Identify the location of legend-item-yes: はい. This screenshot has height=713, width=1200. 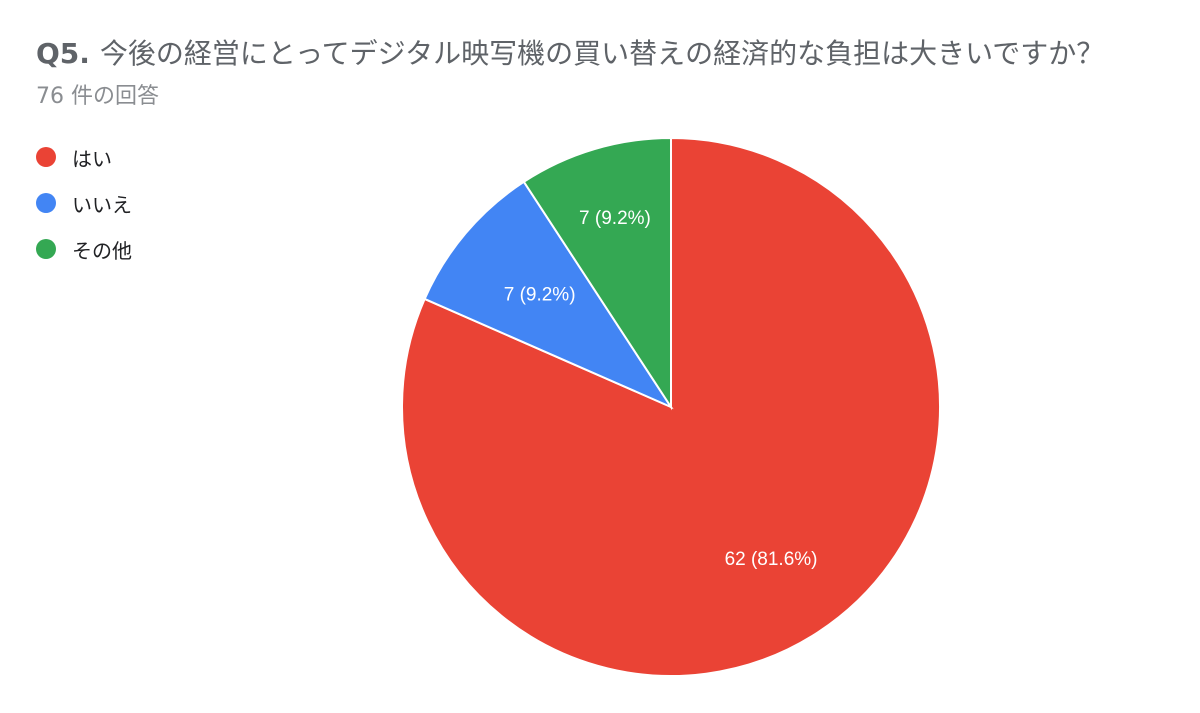
(84, 157).